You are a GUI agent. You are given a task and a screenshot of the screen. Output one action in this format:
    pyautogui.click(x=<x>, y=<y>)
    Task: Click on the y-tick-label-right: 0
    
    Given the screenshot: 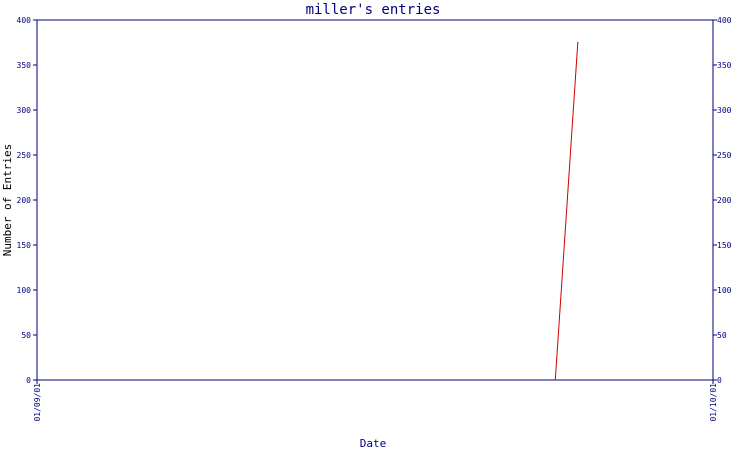 What is the action you would take?
    pyautogui.click(x=719, y=380)
    